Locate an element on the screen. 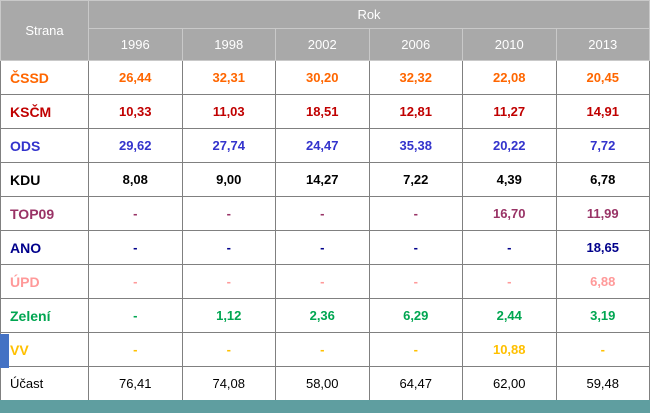 This screenshot has height=413, width=650. value-cell: 27,74 is located at coordinates (228, 145).